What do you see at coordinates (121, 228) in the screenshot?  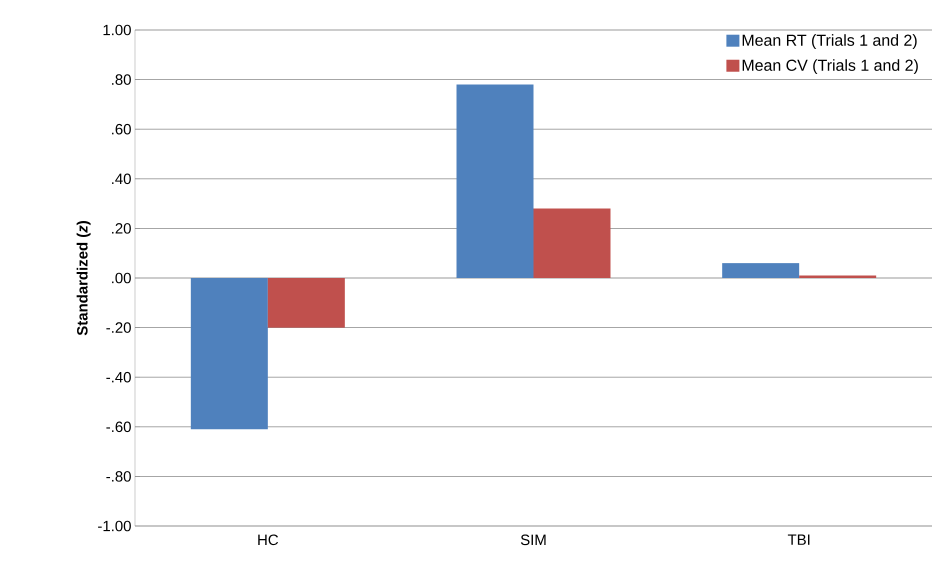 I see `y-tick-label: .20` at bounding box center [121, 228].